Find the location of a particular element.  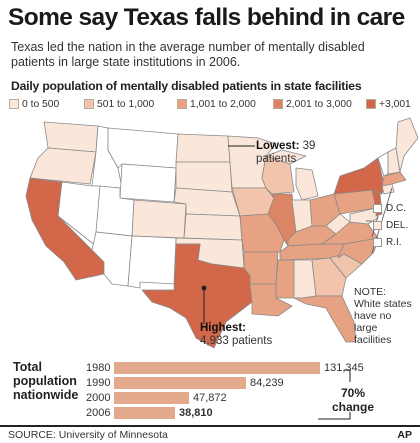

small-state-swatch-ri is located at coordinates (377, 242).